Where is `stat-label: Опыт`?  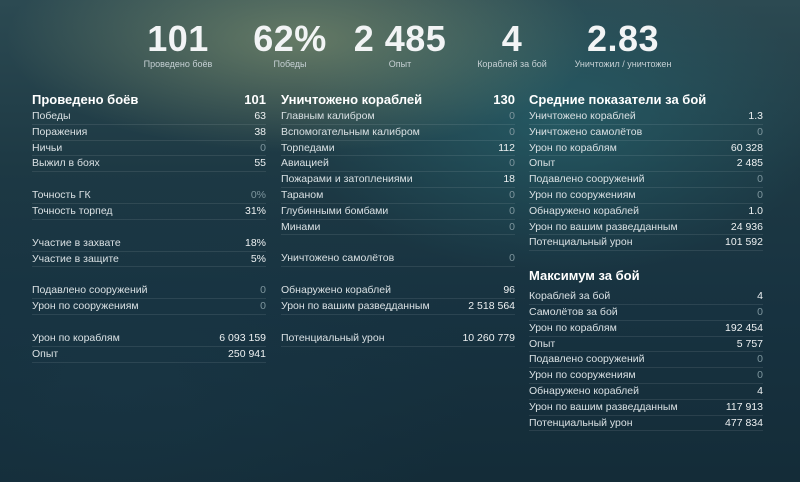
stat-label: Опыт is located at coordinates (542, 163).